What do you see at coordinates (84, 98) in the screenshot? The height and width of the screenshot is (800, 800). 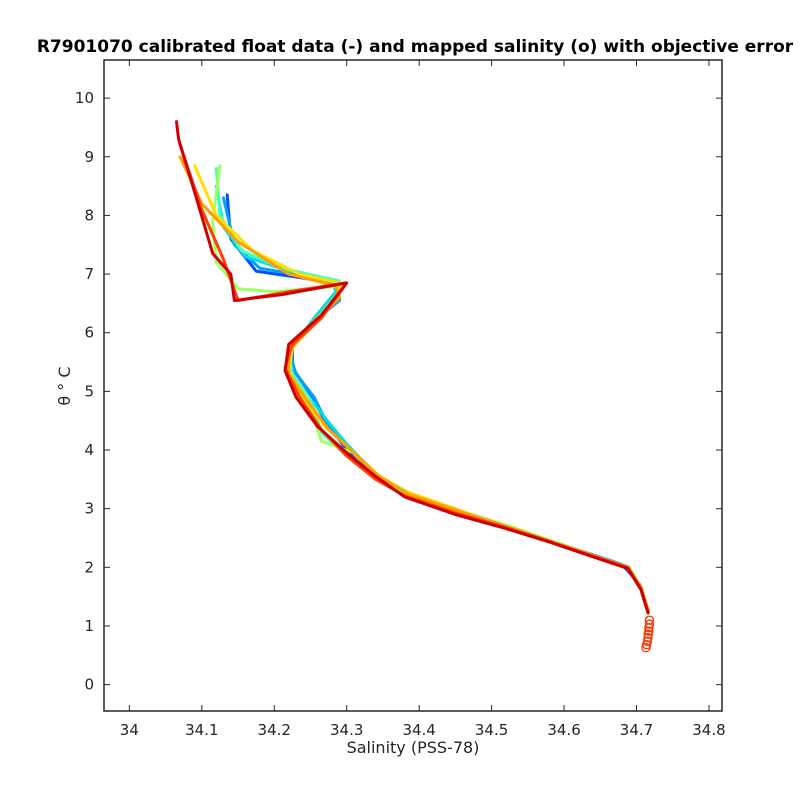 I see `y-tick-label: 10` at bounding box center [84, 98].